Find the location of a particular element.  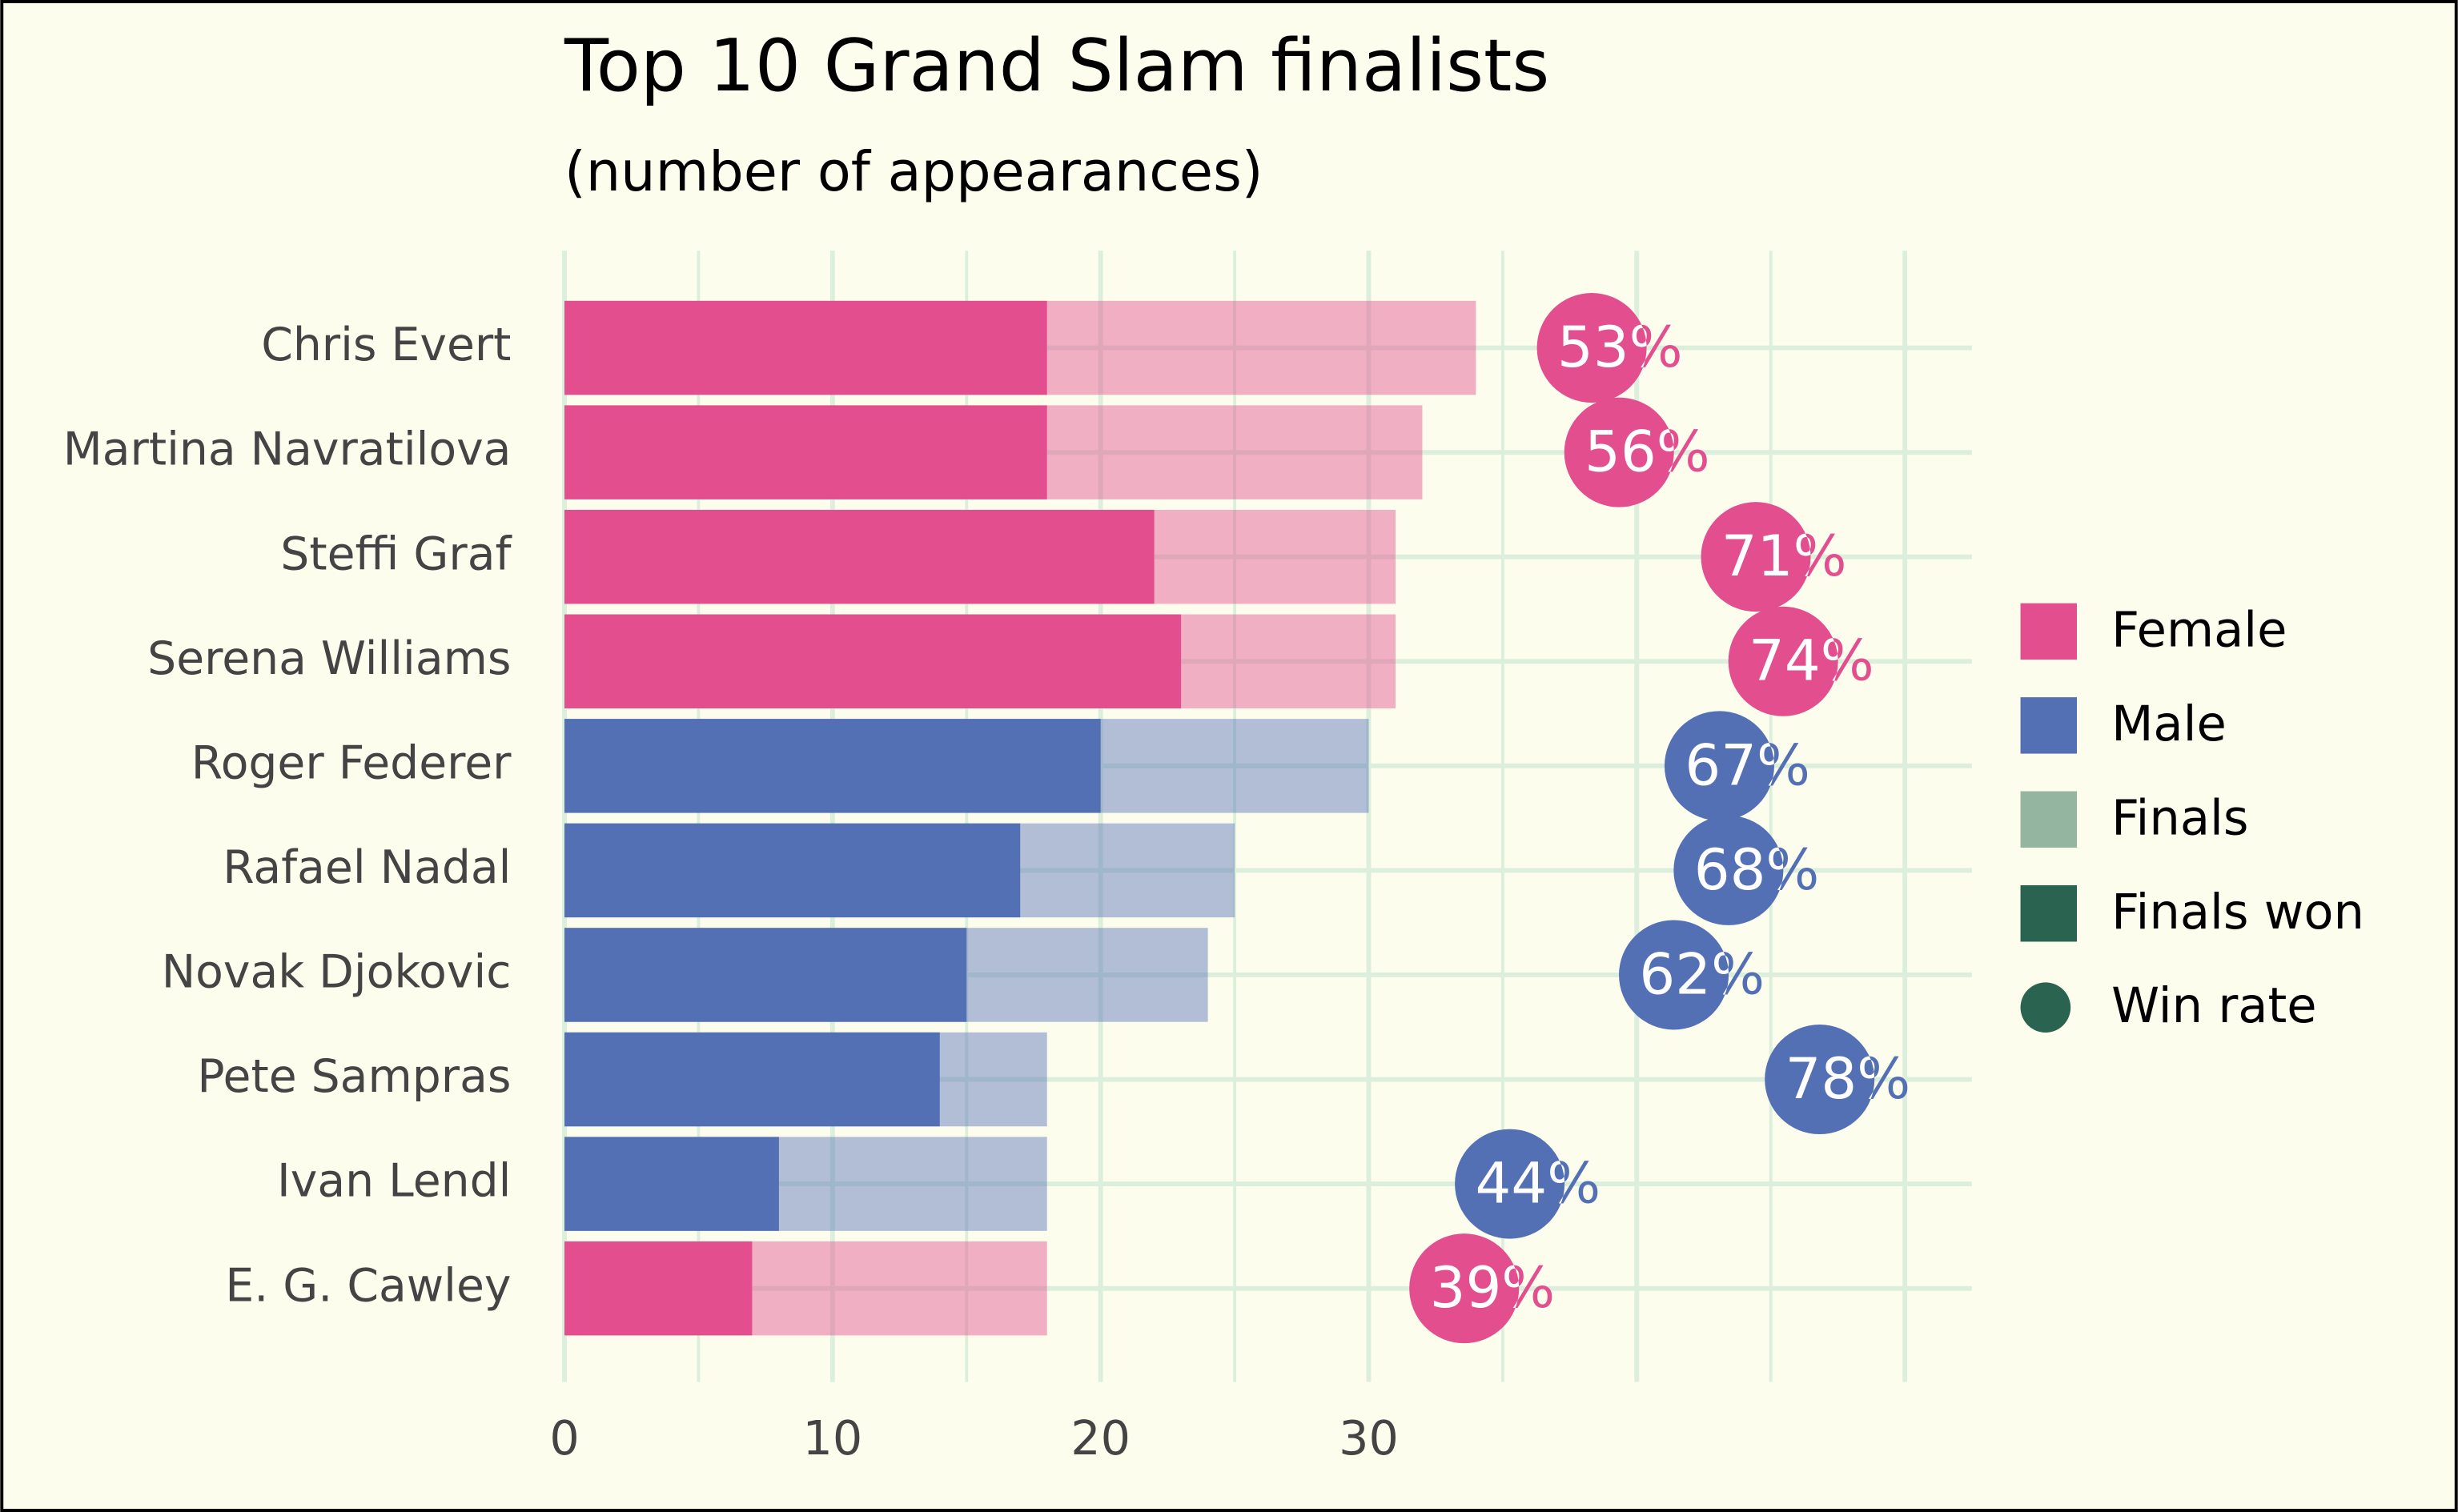

legend-label: Male is located at coordinates (2169, 724).